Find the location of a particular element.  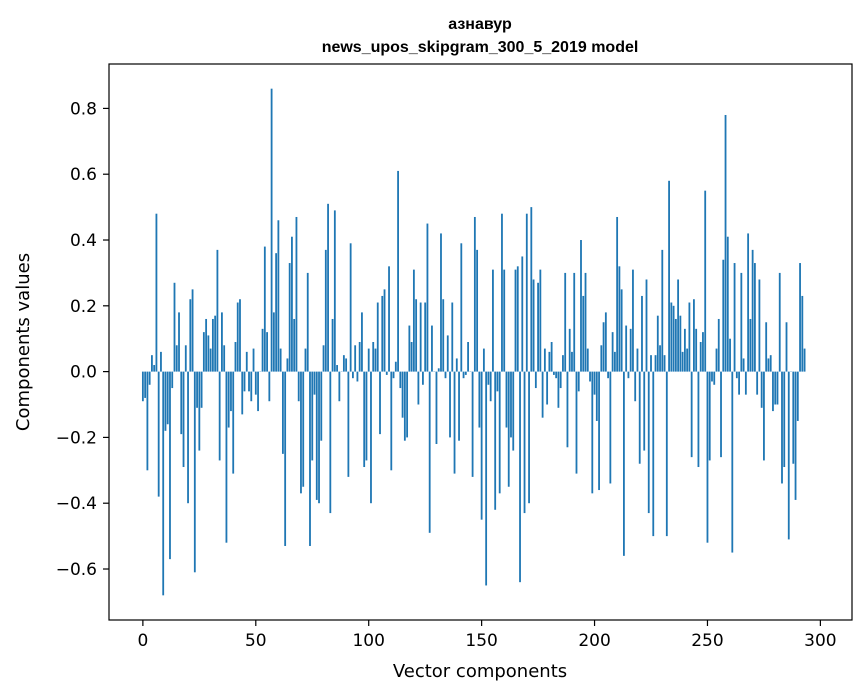

x-tick-label-300: 300 is located at coordinates (820, 641).